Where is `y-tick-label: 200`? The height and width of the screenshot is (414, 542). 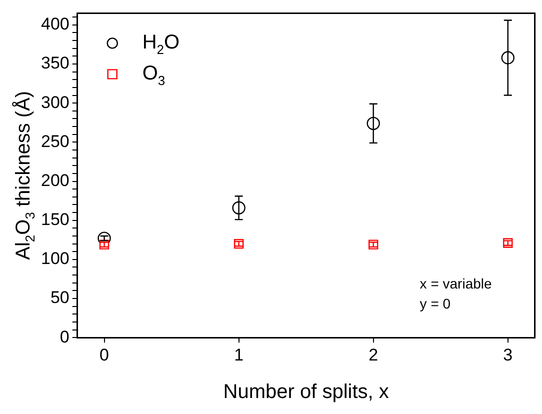
y-tick-label: 200 is located at coordinates (55, 180).